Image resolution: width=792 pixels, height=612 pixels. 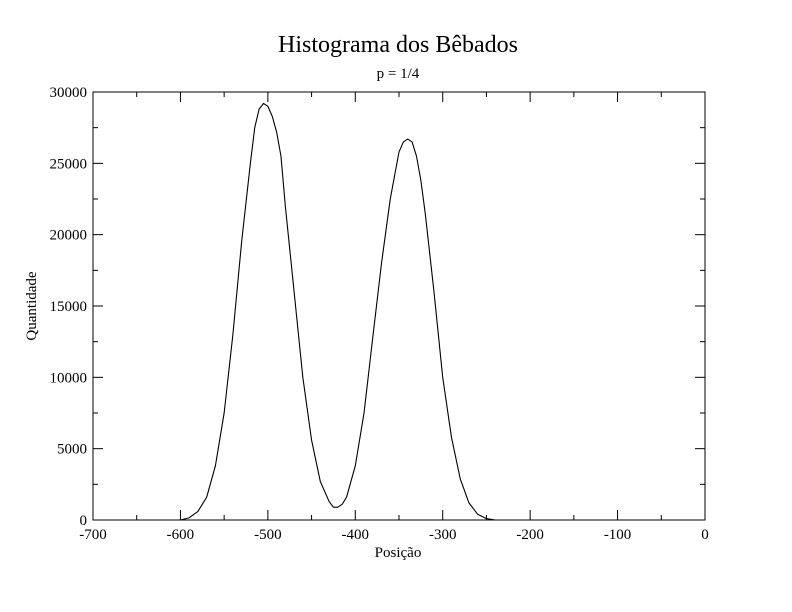 What do you see at coordinates (69, 307) in the screenshot?
I see `y-tick-label: 15000` at bounding box center [69, 307].